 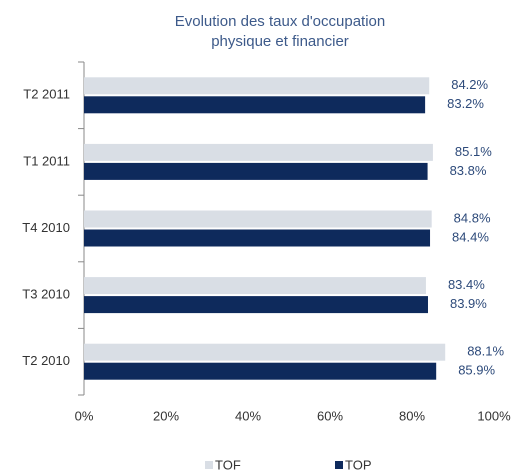 I want to click on x-tick-label: 80%, so click(x=412, y=415).